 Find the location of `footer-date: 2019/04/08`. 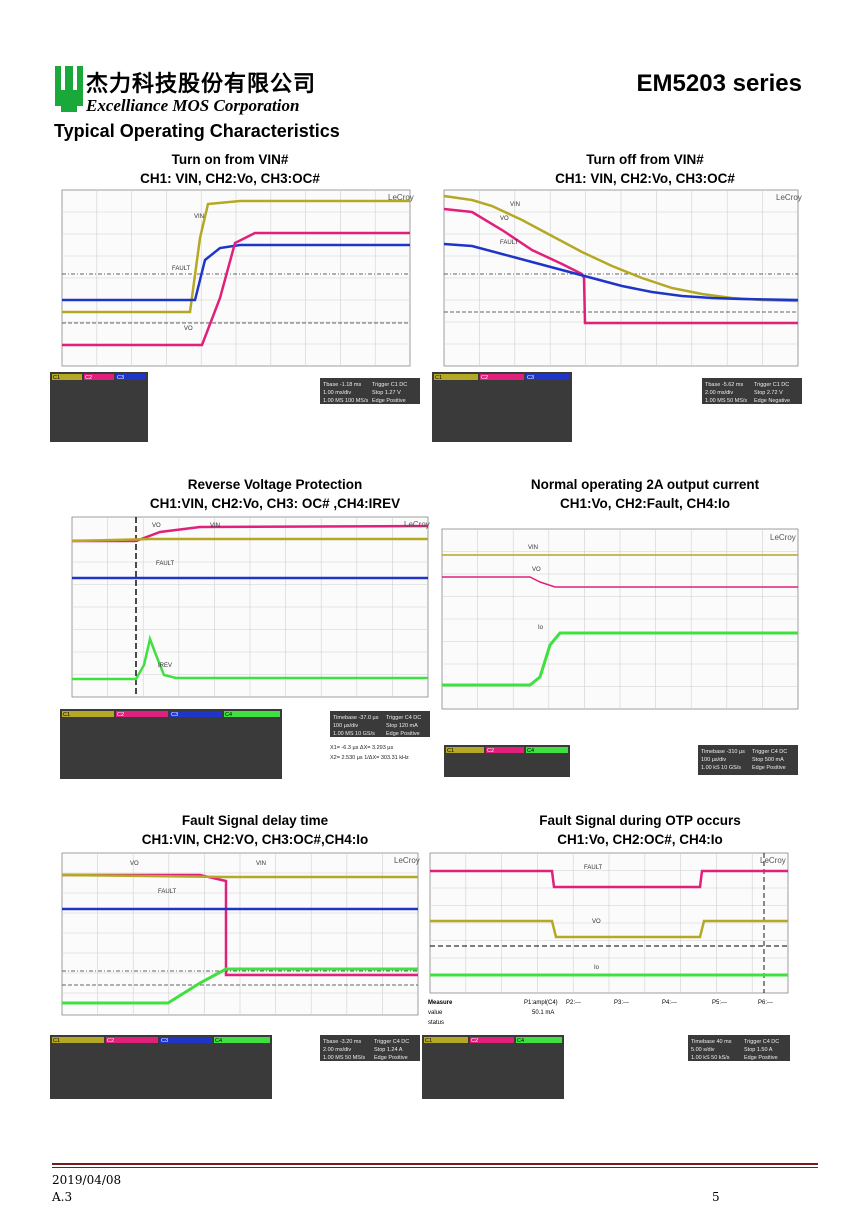

footer-date: 2019/04/08 is located at coordinates (87, 1180).